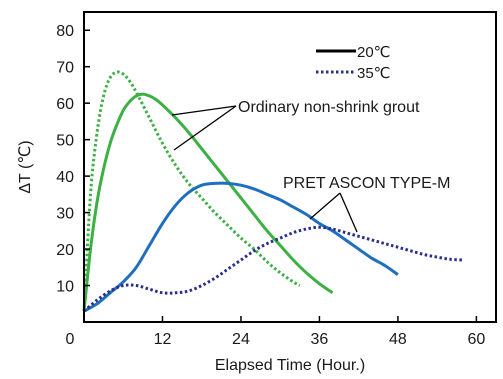 This screenshot has height=379, width=503. Describe the element at coordinates (163, 339) in the screenshot. I see `x-tick-label: 12` at that location.